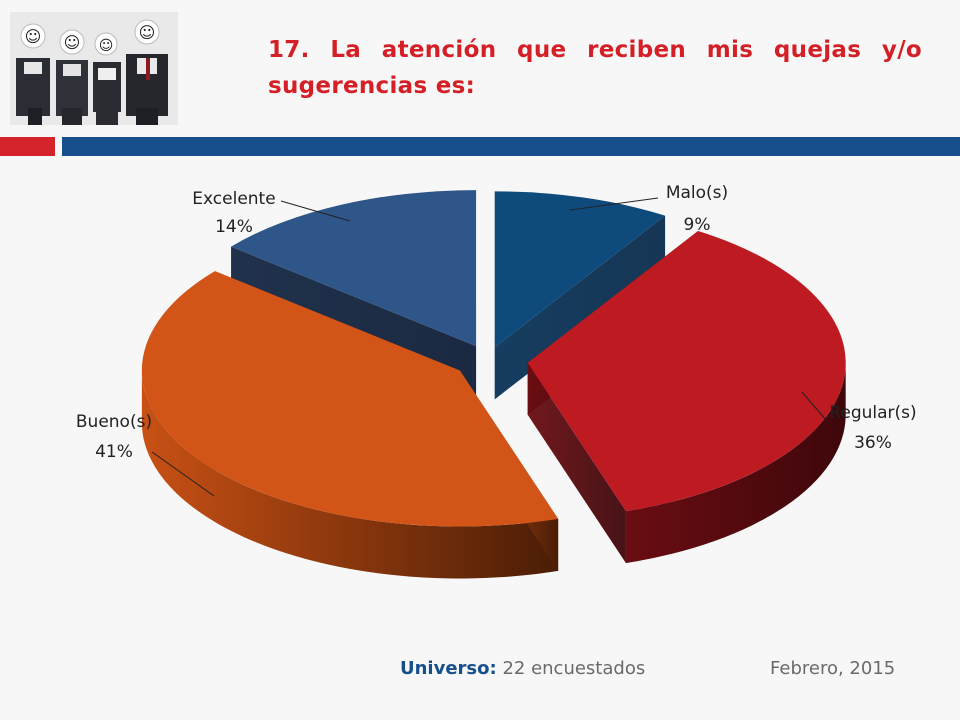  What do you see at coordinates (873, 443) in the screenshot?
I see `slice-value-regular: 36%` at bounding box center [873, 443].